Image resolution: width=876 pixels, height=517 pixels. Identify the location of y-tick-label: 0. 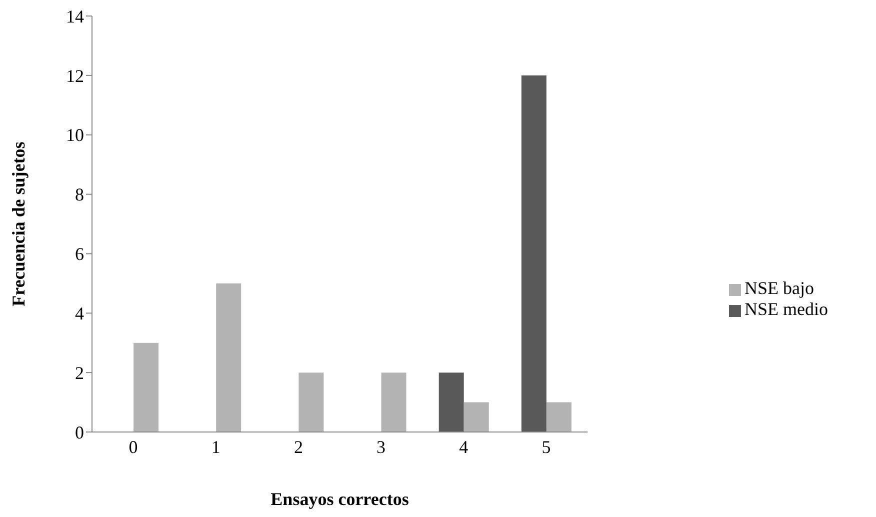
(79, 432).